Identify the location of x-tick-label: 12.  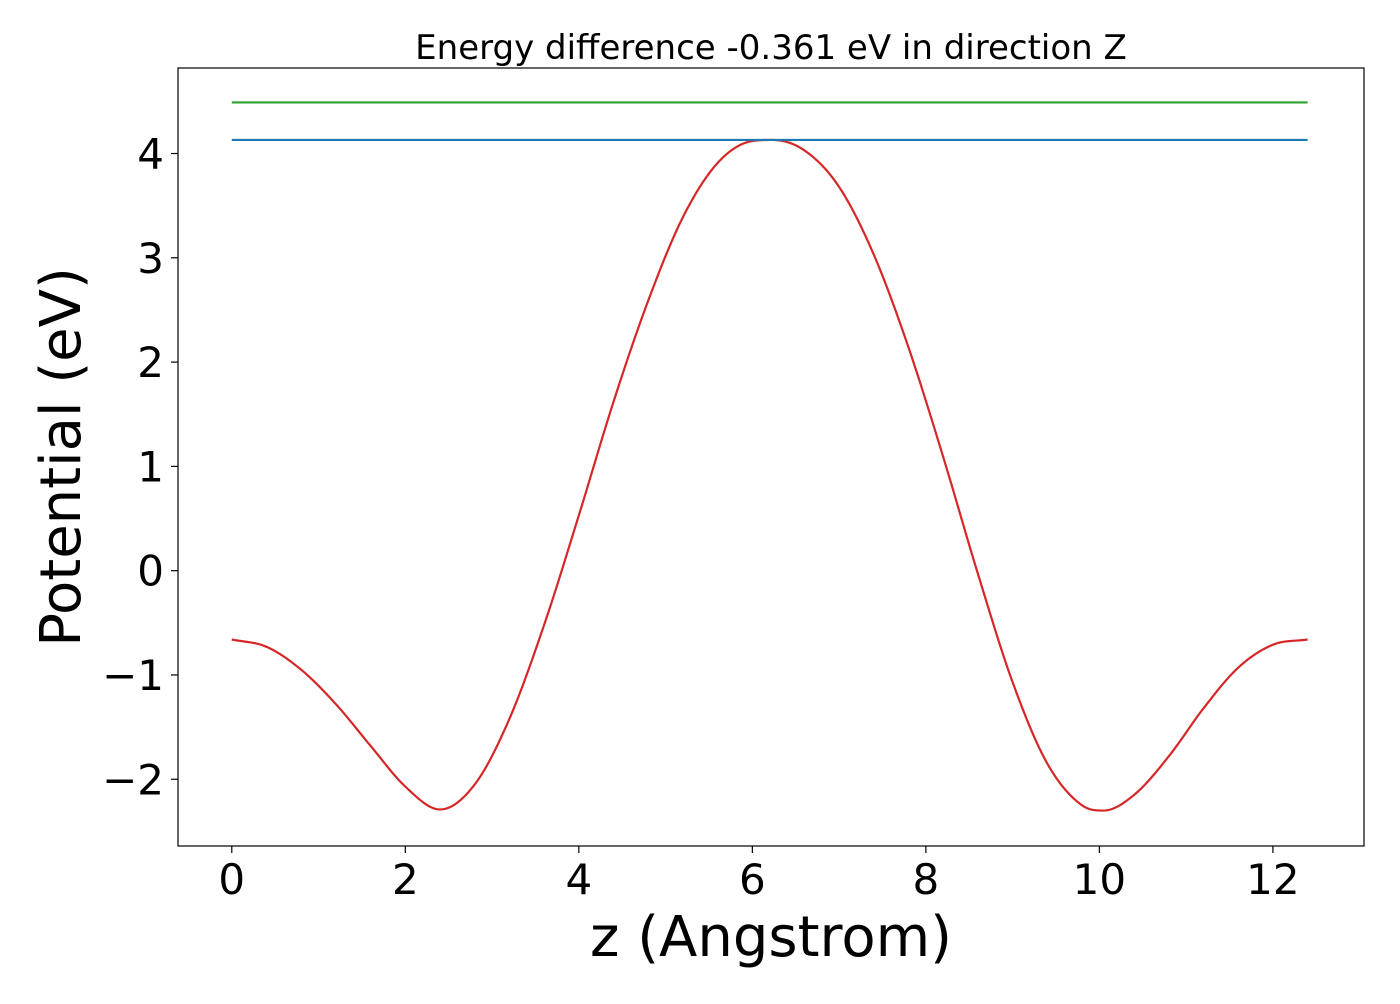
(1272, 879).